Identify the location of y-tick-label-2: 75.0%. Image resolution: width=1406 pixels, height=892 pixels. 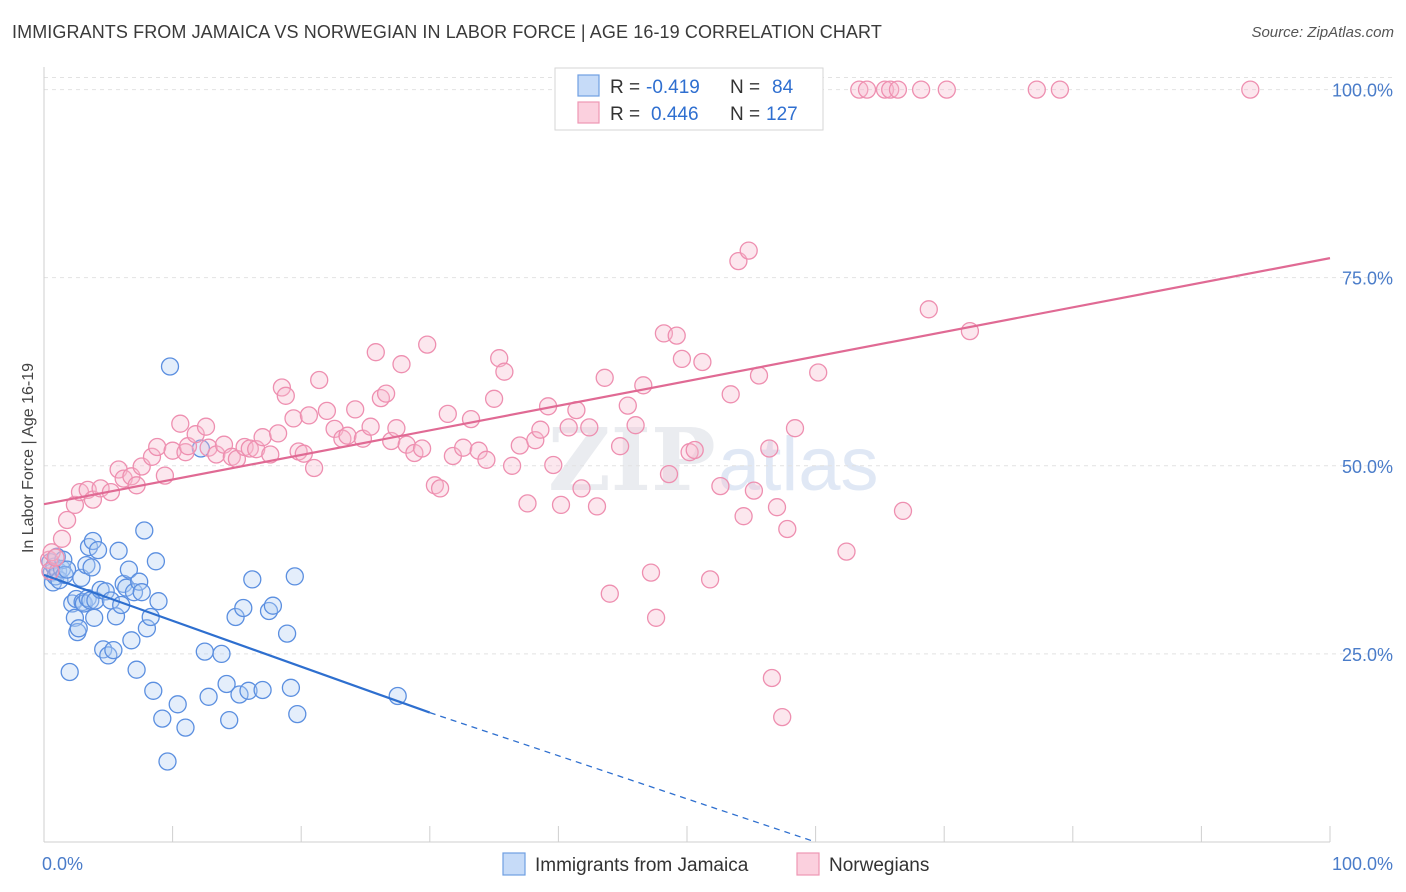
(1367, 279).